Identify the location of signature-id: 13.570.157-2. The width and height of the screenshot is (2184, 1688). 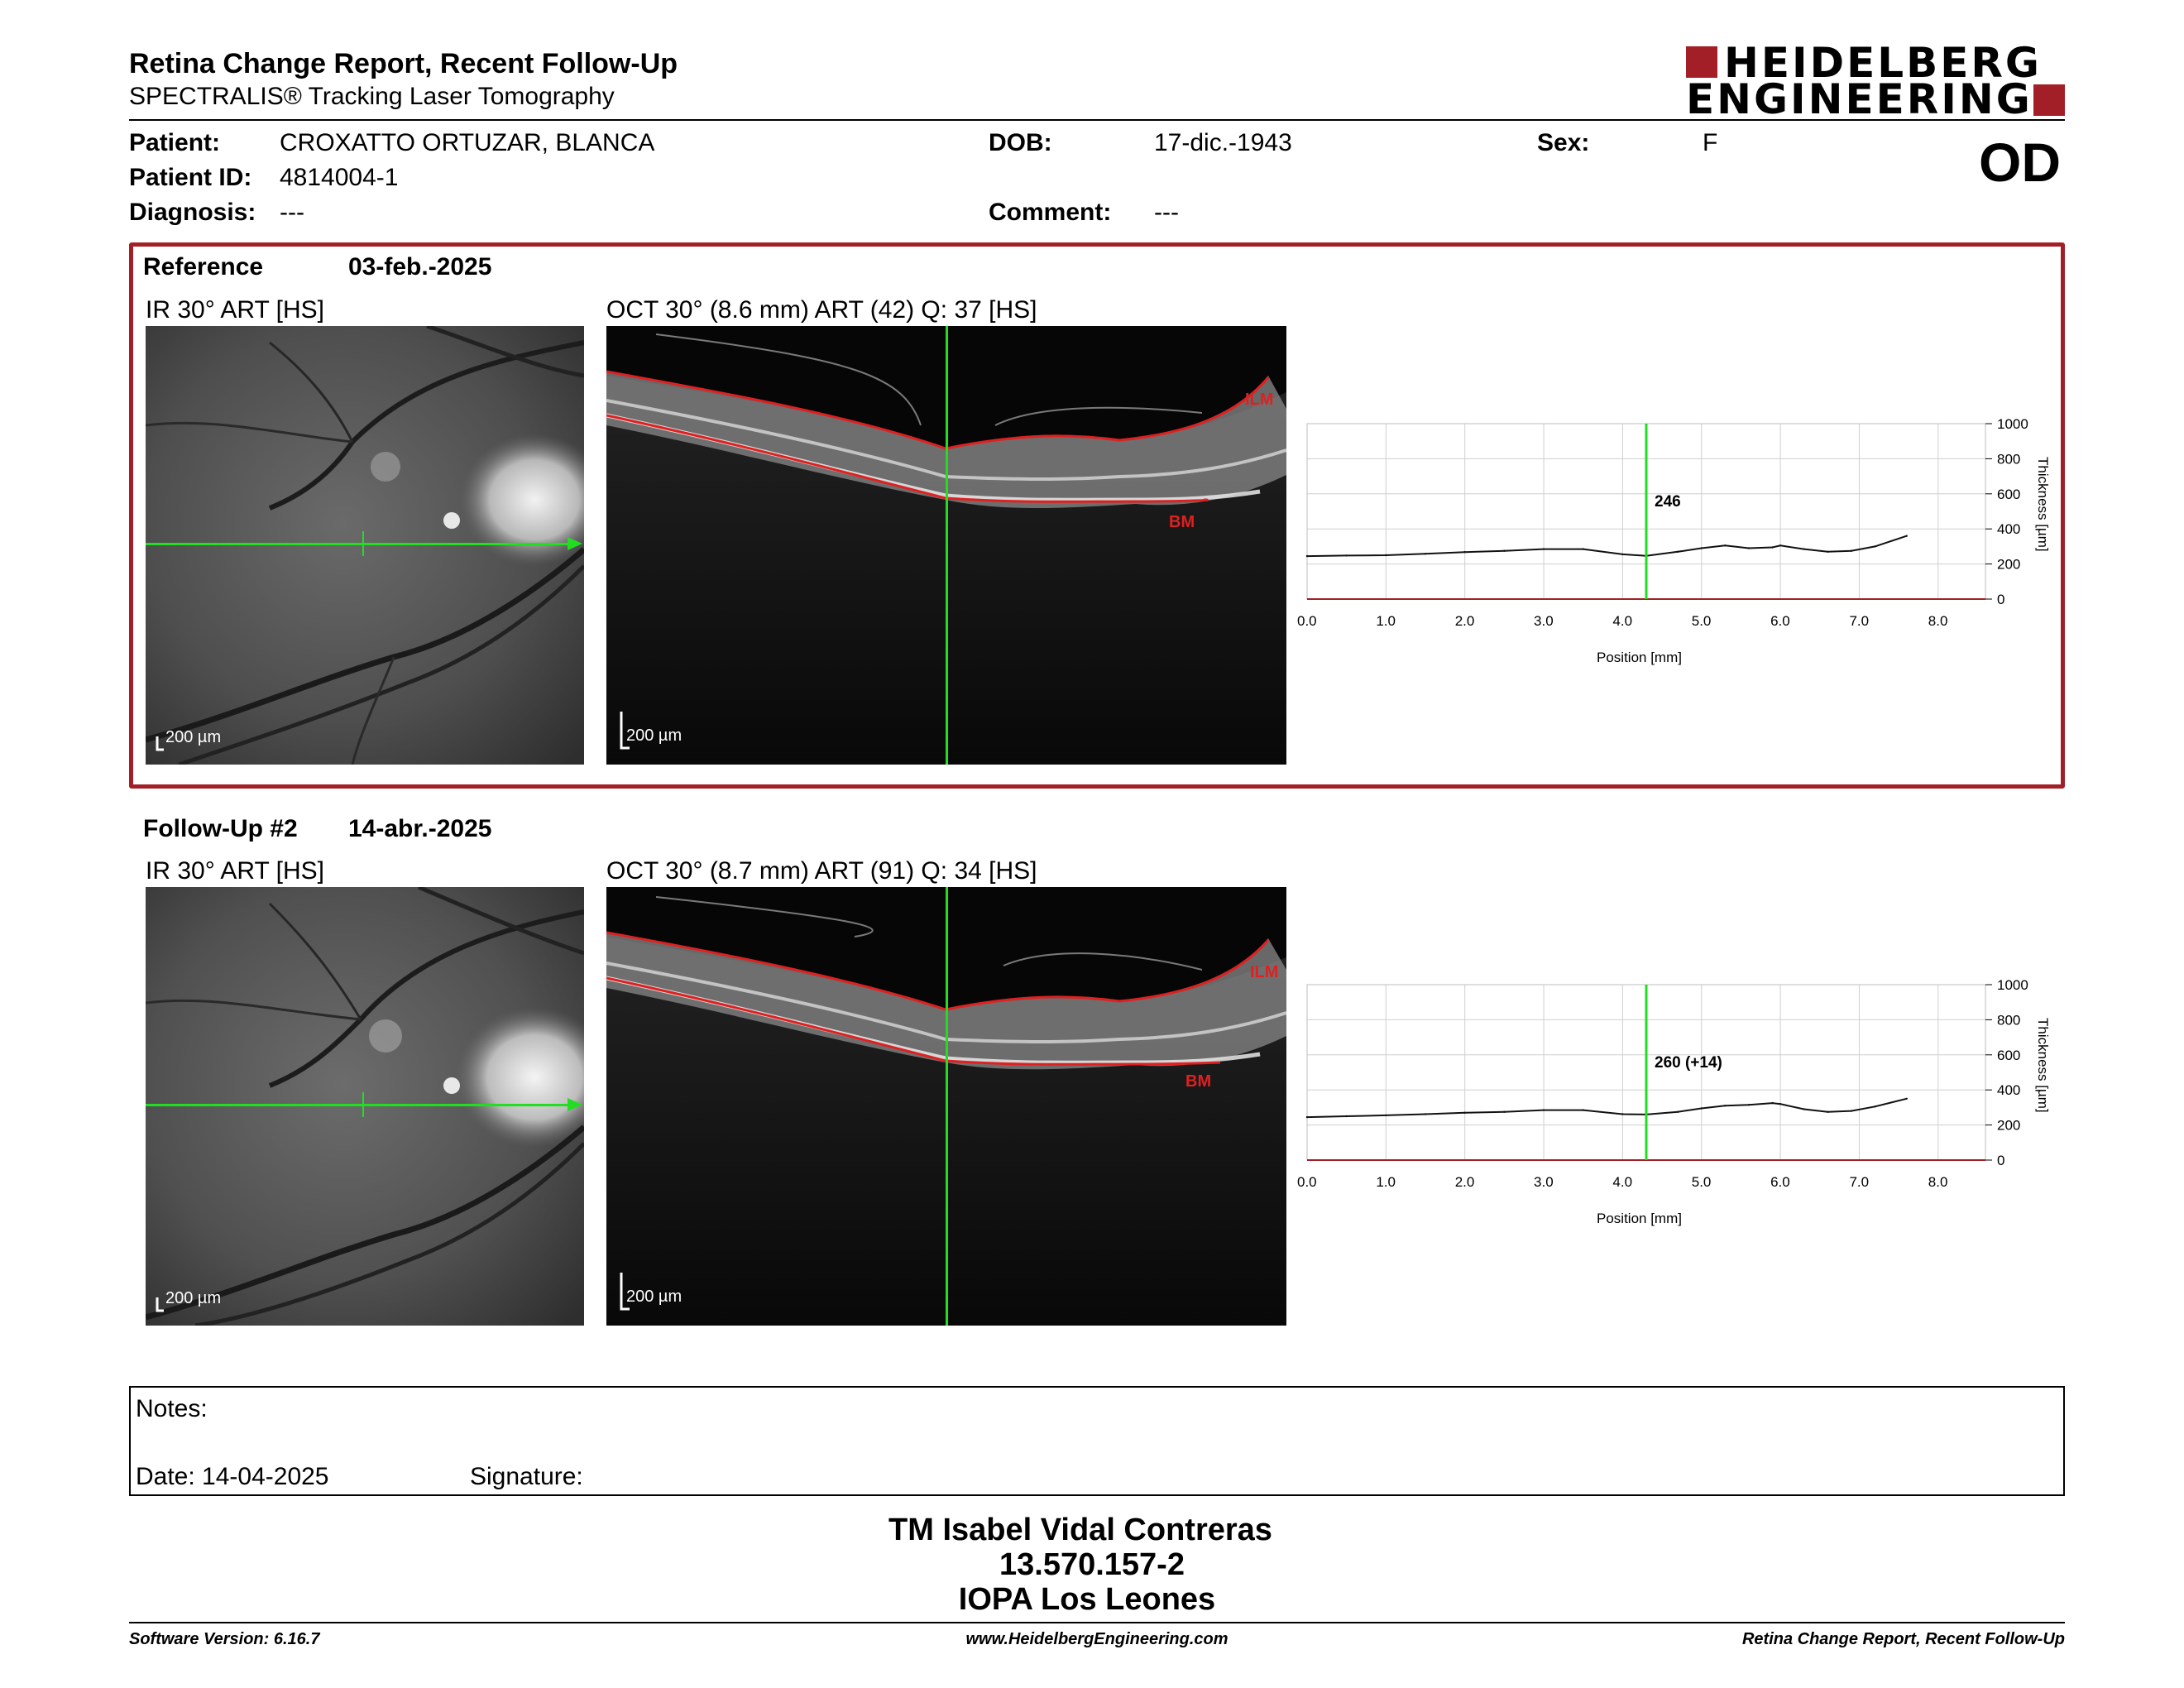
(1092, 1564).